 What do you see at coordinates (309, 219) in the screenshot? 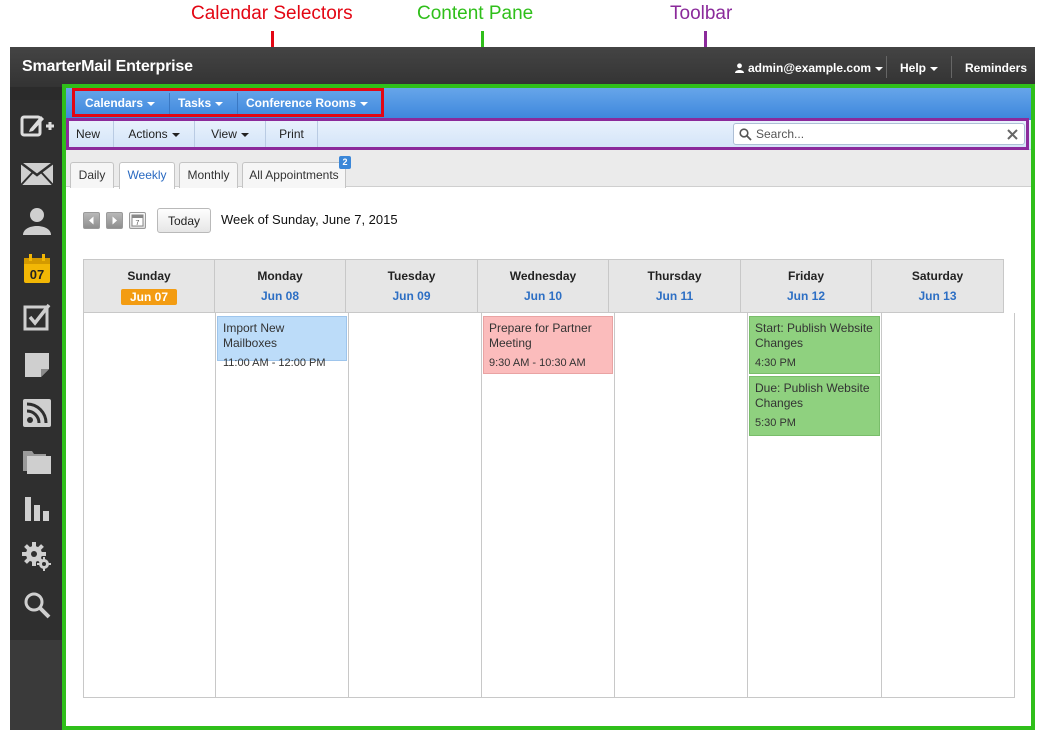
I see `week-label: Week of Sunday, June 7, 2015` at bounding box center [309, 219].